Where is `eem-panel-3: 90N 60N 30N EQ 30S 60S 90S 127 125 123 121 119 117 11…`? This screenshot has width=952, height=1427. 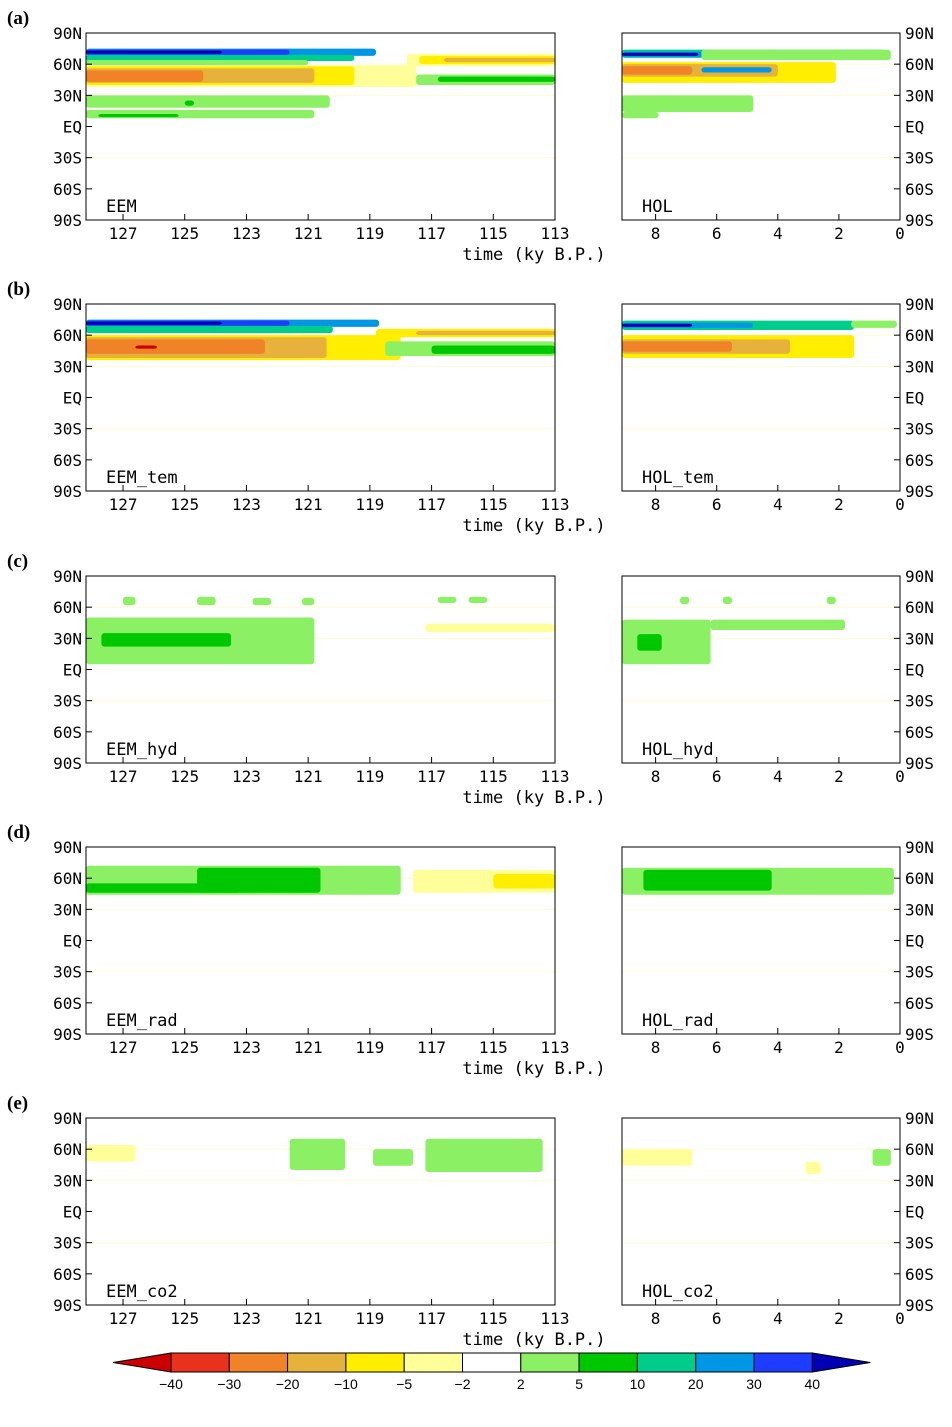
eem-panel-3: 90N 60N 30N EQ 30S 60S 90S 127 125 123 121 119 117 11… is located at coordinates (311, 676).